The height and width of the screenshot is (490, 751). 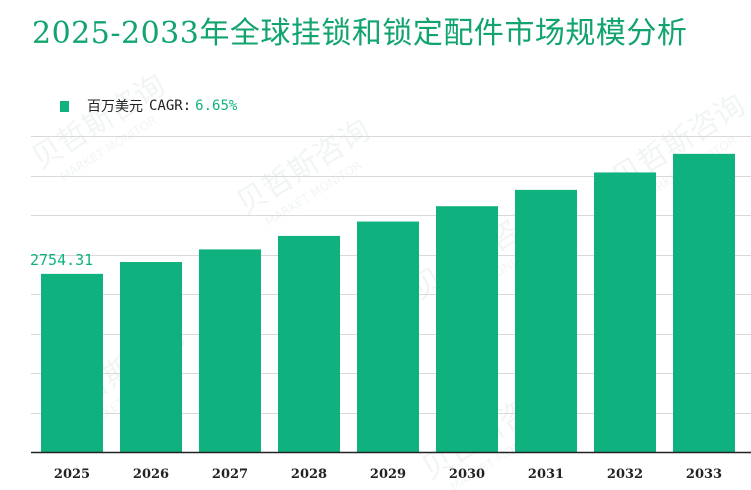 What do you see at coordinates (360, 33) in the screenshot?
I see `page-title: 2025-2033年全球挂锁和锁定配件市场规模分析` at bounding box center [360, 33].